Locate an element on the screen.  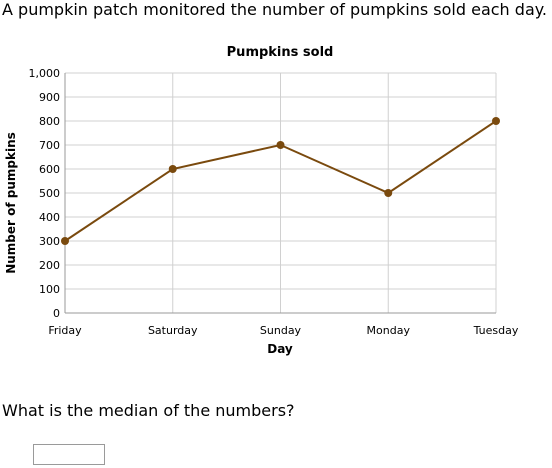
x-tick-label: Sunday is located at coordinates (281, 330).